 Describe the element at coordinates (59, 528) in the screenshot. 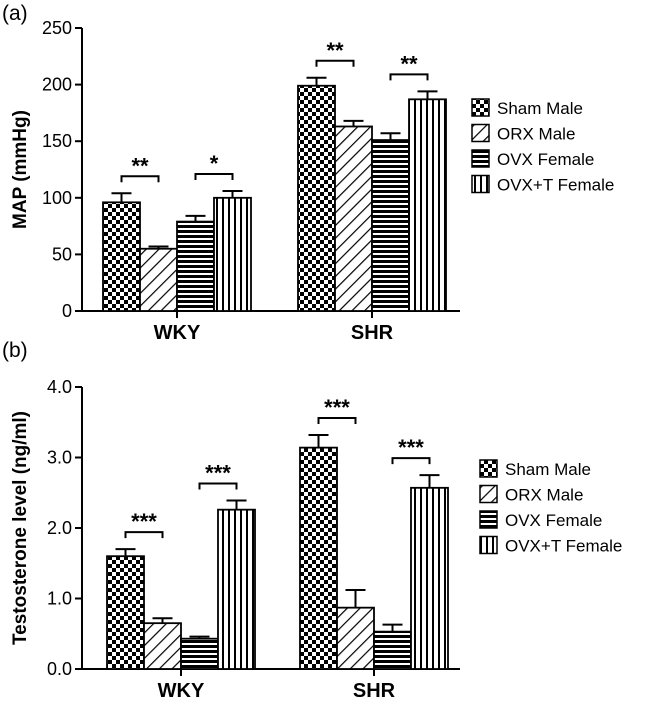

I see `y-tick-label: 2.0` at that location.